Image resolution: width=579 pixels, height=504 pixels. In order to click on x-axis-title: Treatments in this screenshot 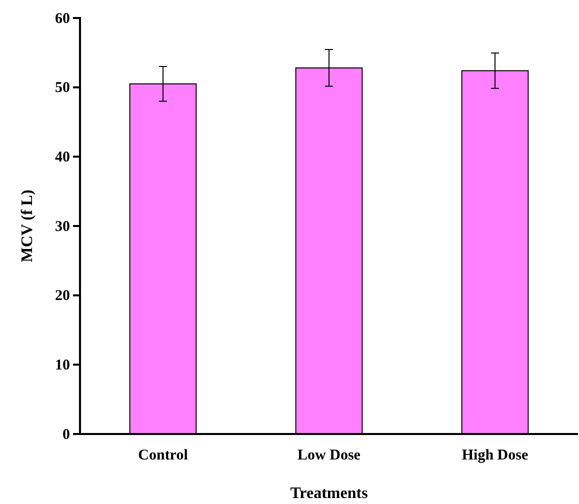, I will do `click(329, 493)`.